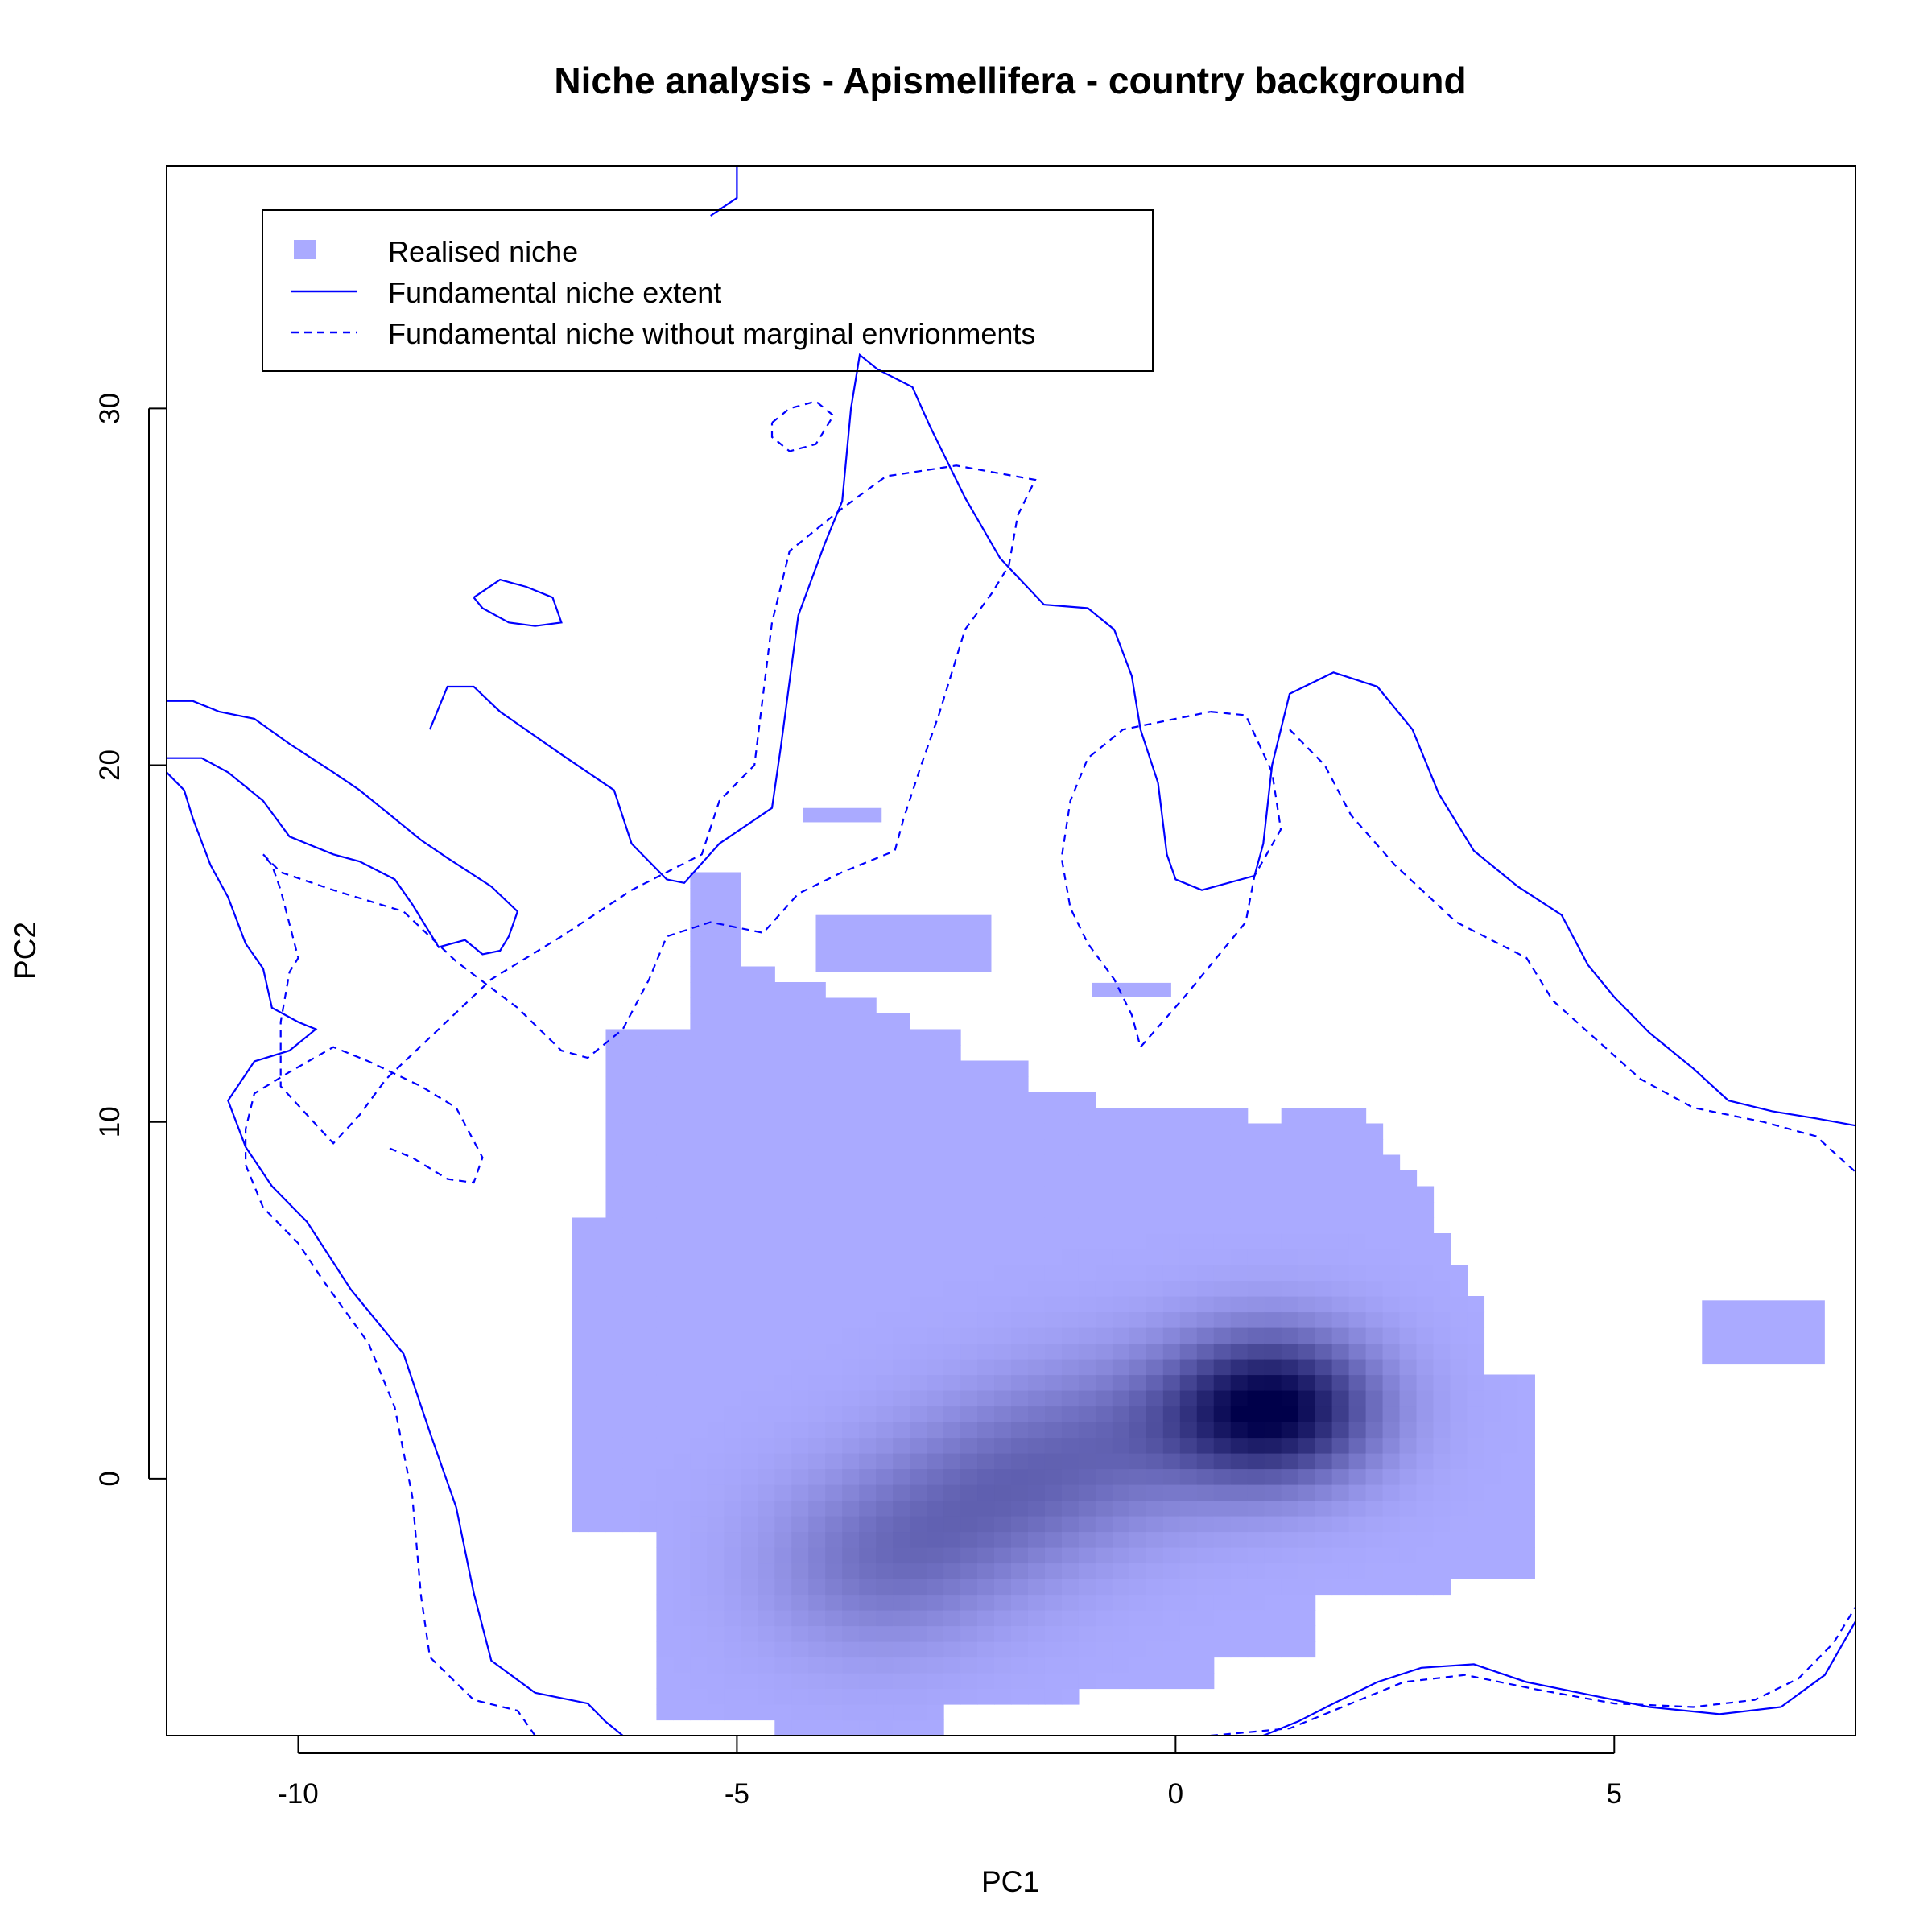 The width and height of the screenshot is (1932, 1932). What do you see at coordinates (1476, 1414) in the screenshot?
I see `heat-cell-2035` at bounding box center [1476, 1414].